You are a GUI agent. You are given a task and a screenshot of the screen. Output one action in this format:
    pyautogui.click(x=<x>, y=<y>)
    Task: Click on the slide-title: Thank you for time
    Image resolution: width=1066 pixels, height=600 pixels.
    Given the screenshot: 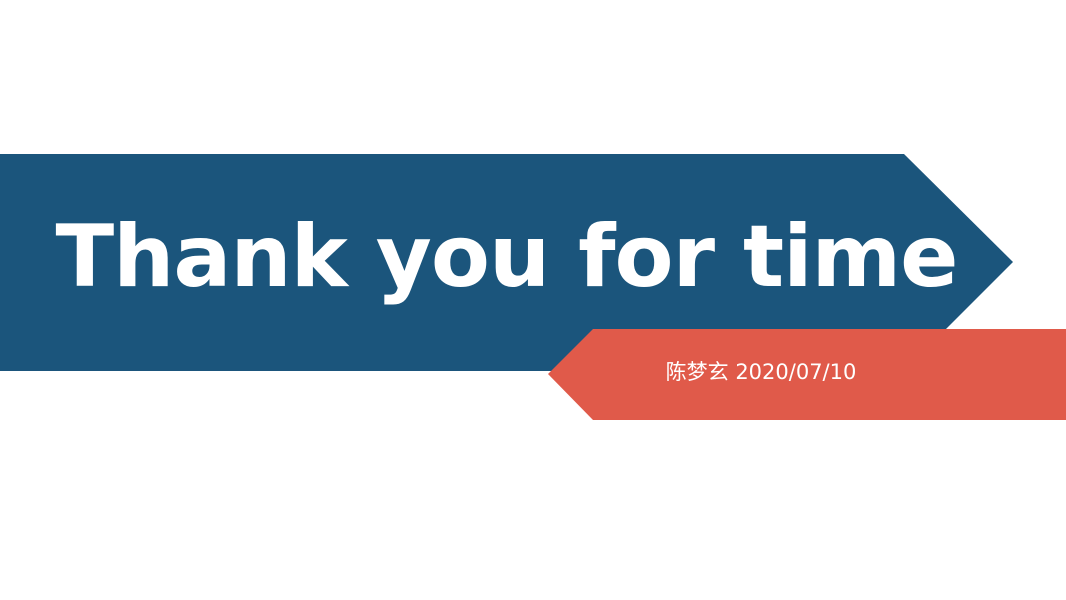 What is the action you would take?
    pyautogui.click(x=507, y=256)
    